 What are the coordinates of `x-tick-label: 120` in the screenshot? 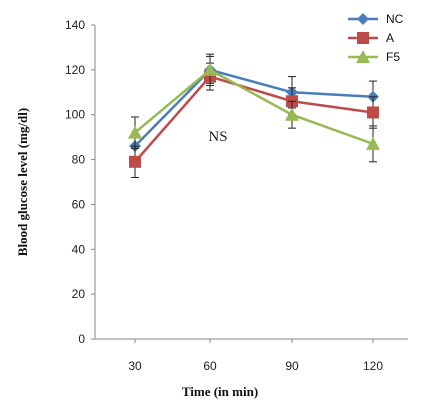 It's located at (373, 366).